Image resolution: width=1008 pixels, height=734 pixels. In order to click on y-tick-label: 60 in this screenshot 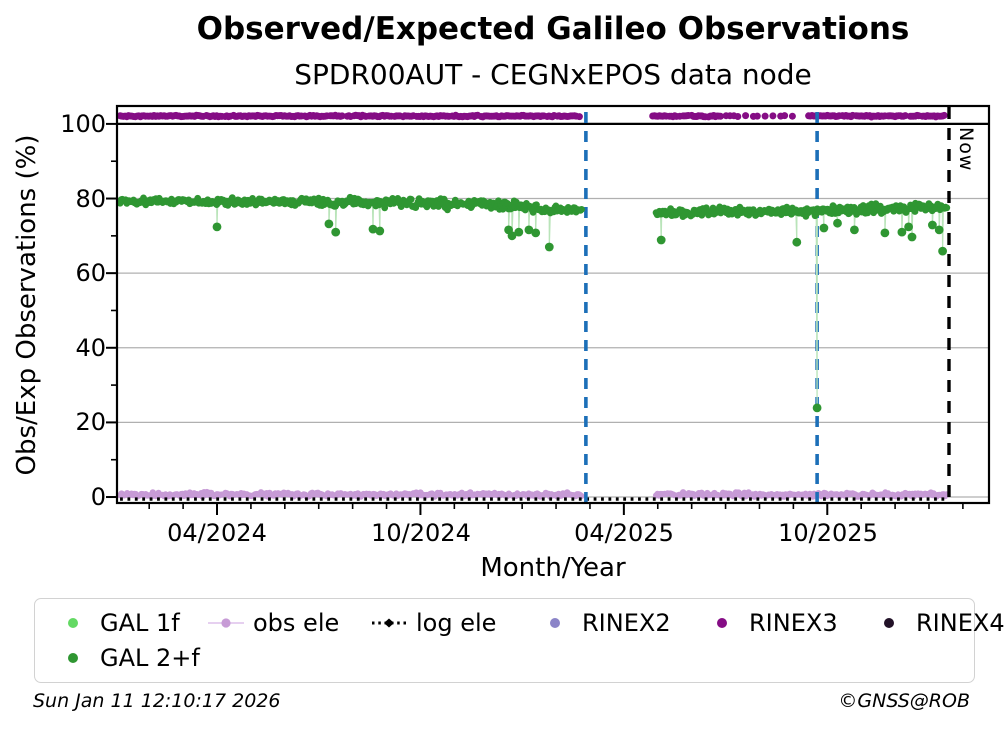, I will do `click(90, 273)`.